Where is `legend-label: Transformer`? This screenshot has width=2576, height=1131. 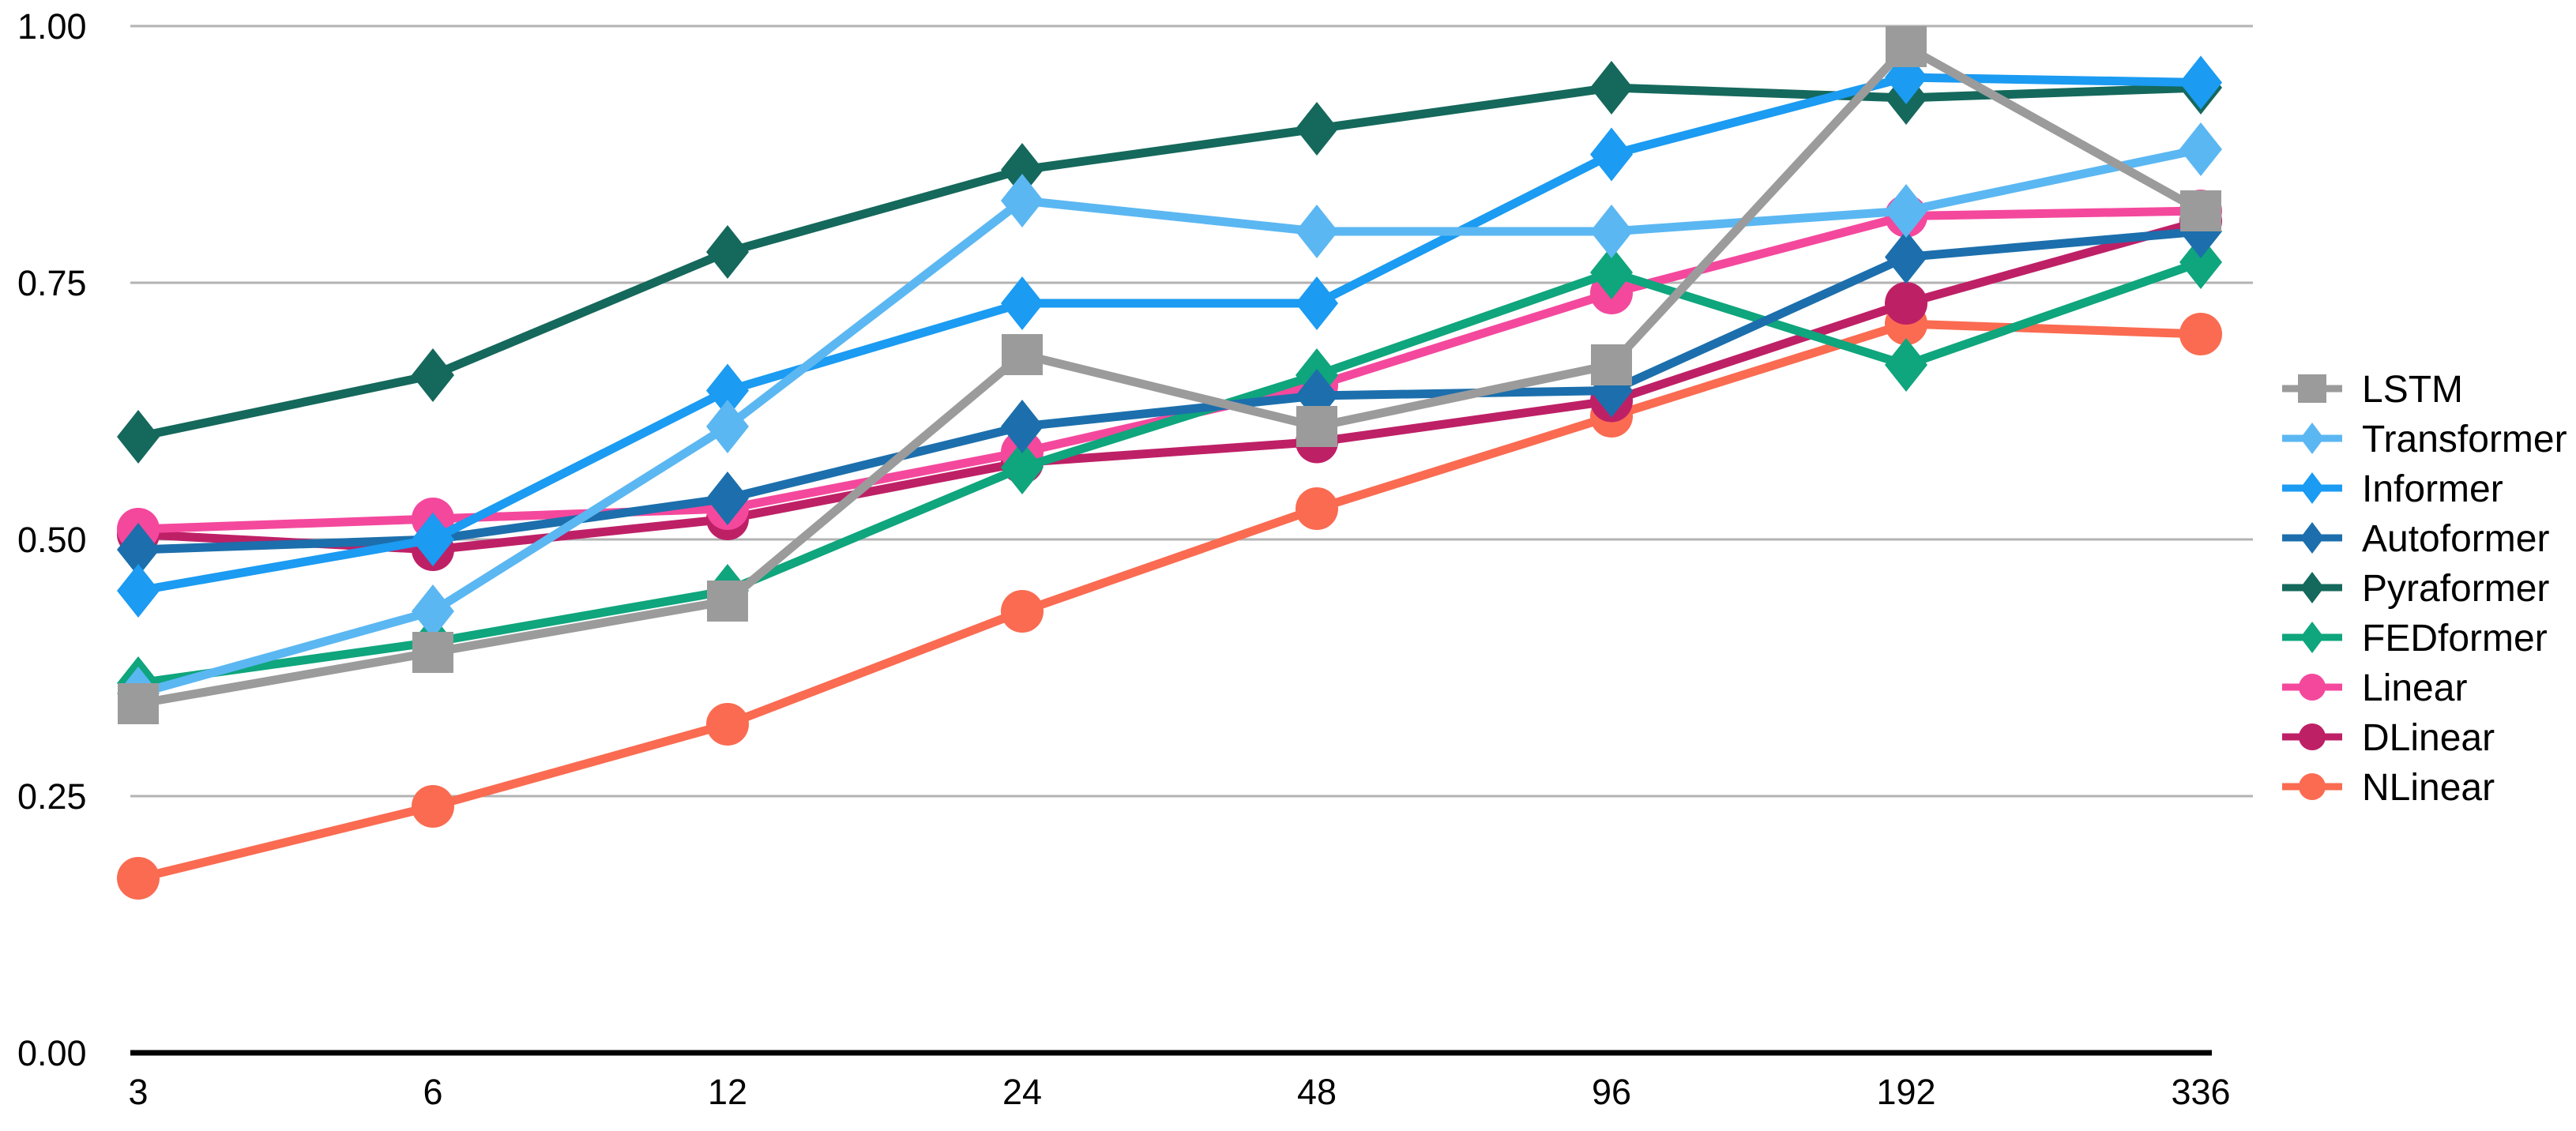 legend-label: Transformer is located at coordinates (2464, 439).